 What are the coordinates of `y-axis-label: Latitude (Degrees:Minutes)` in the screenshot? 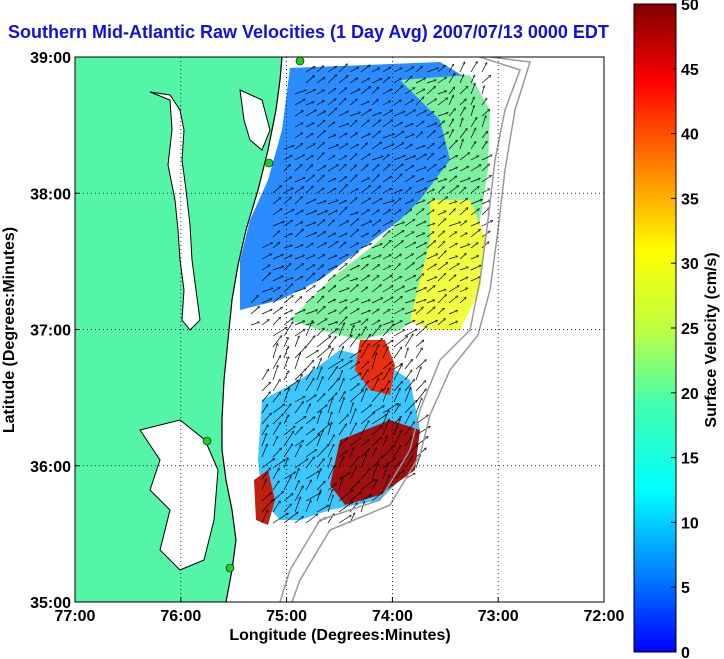 It's located at (9, 330).